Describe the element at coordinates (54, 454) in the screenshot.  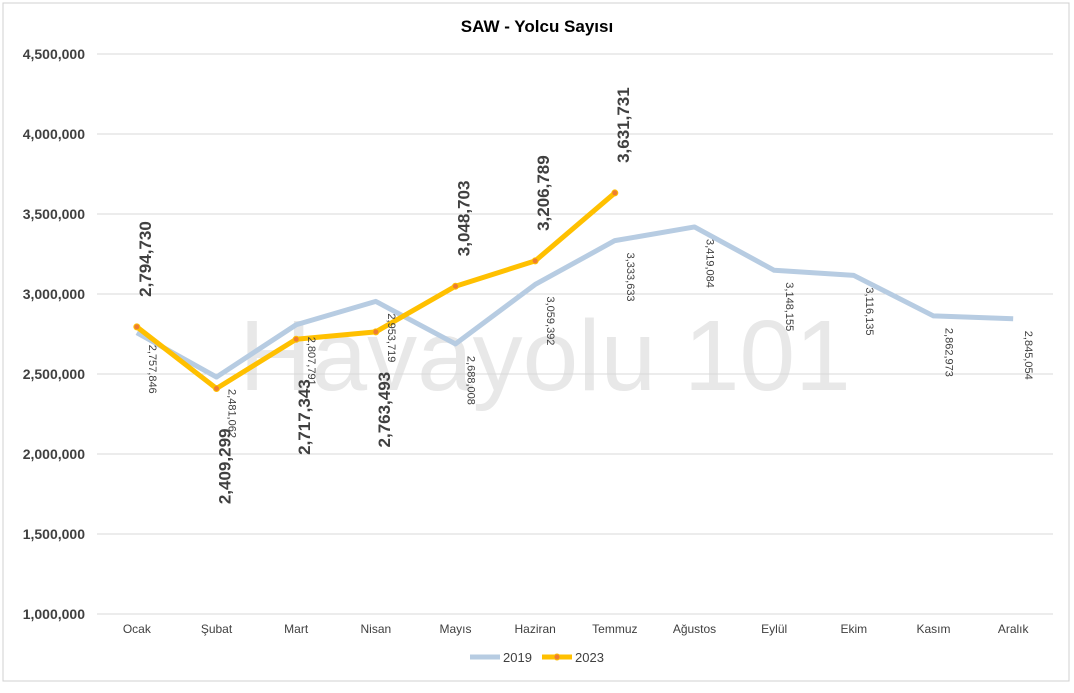
I see `y-tick-label: 2,000,000` at that location.